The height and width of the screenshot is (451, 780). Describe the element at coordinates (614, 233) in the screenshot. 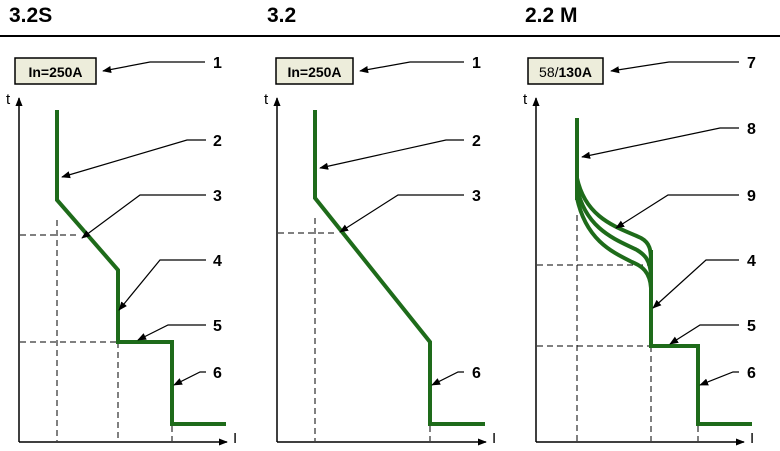

I see `thermal-band` at that location.